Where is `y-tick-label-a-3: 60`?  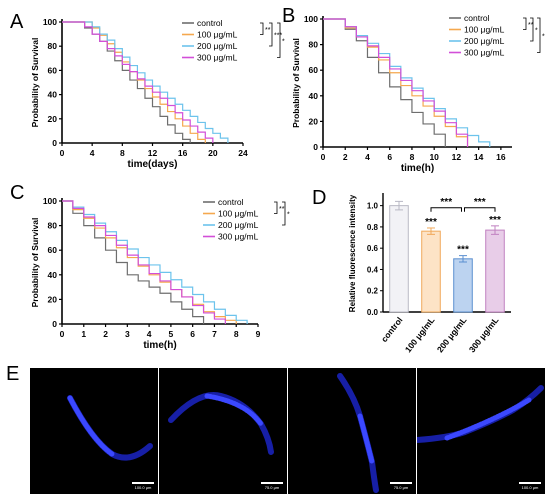 y-tick-label-a-3: 60 is located at coordinates (53, 70).